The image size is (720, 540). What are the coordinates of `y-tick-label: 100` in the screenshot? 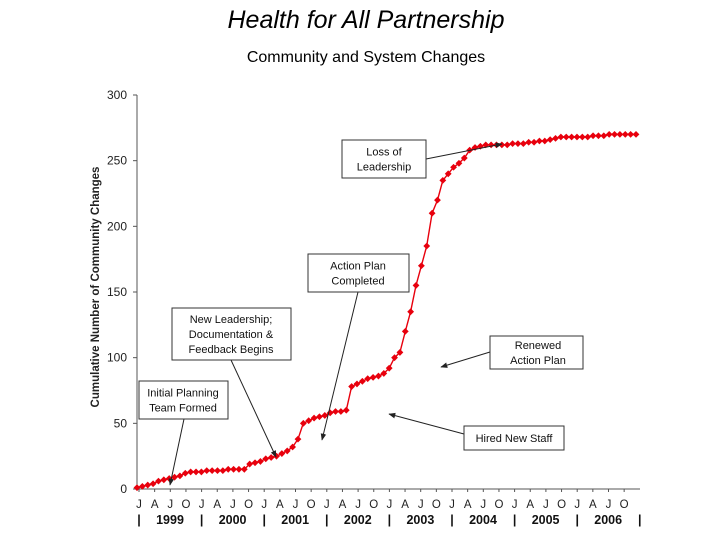 It's located at (117, 358).